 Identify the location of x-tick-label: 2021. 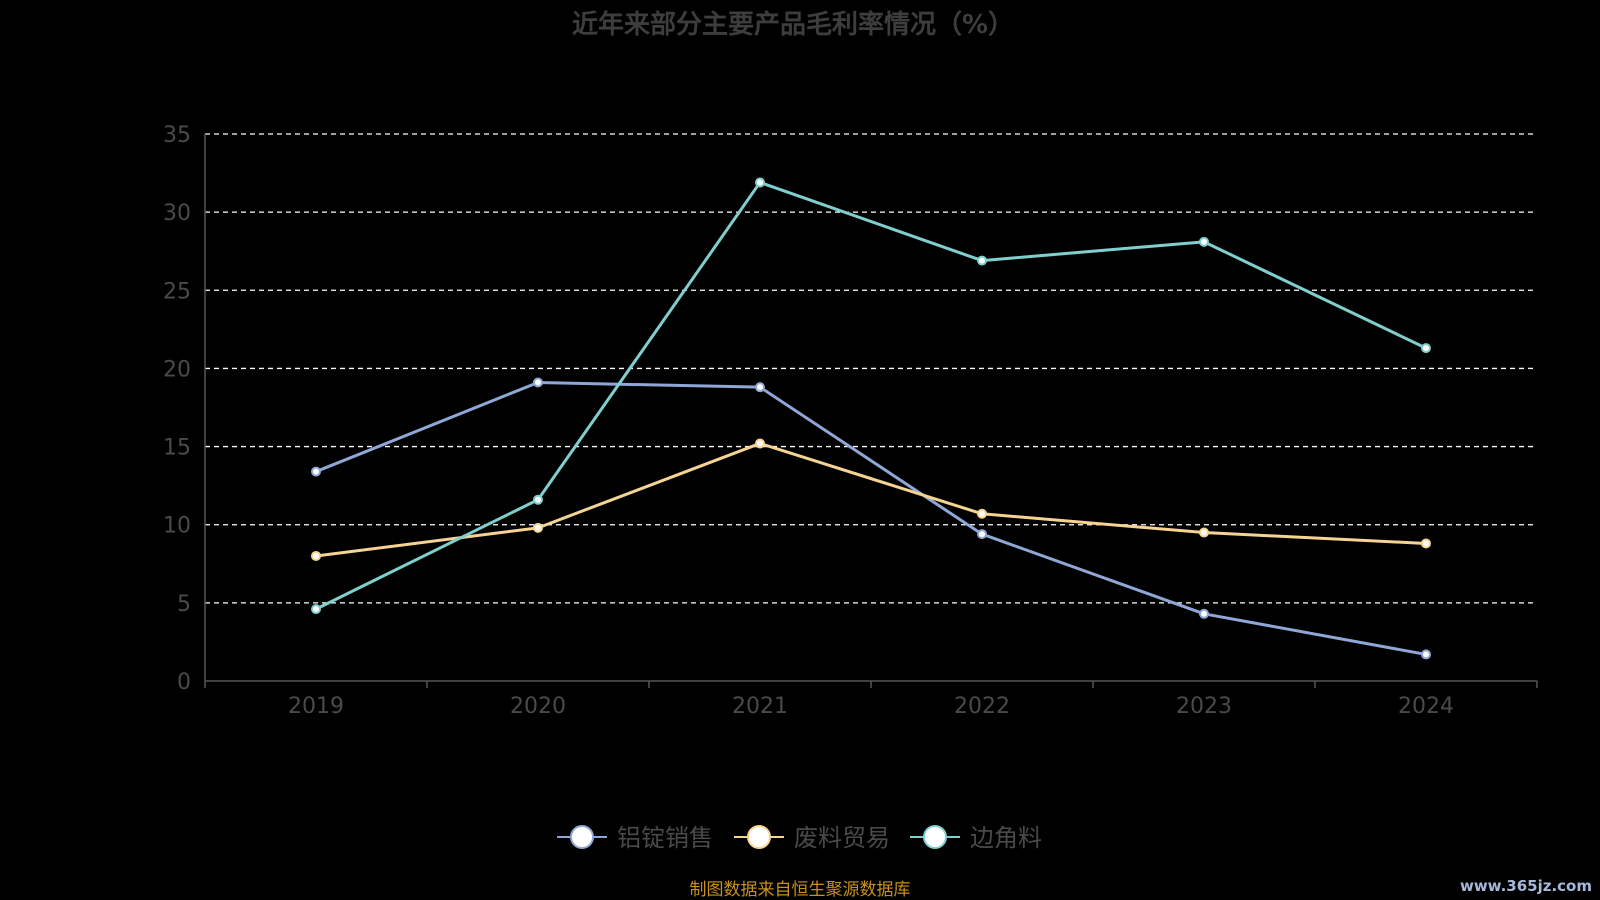
(760, 706).